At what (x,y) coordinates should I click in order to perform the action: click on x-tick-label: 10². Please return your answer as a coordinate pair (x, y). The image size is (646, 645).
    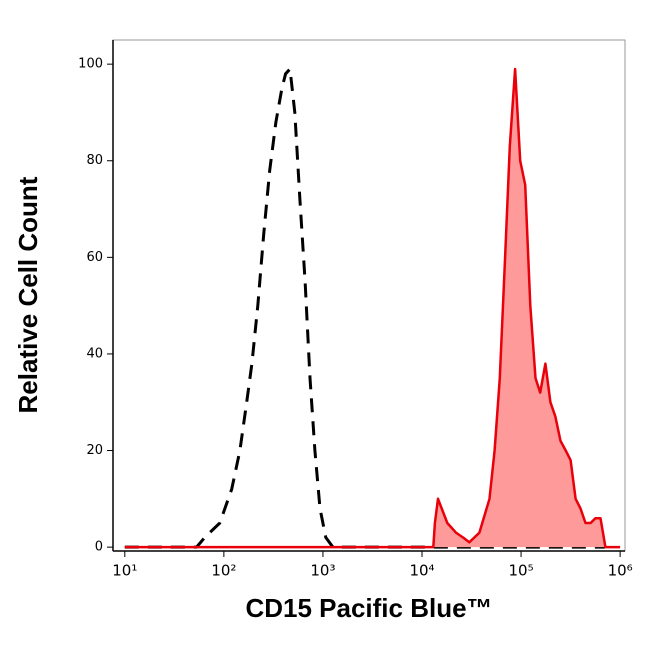
    Looking at the image, I should click on (223, 571).